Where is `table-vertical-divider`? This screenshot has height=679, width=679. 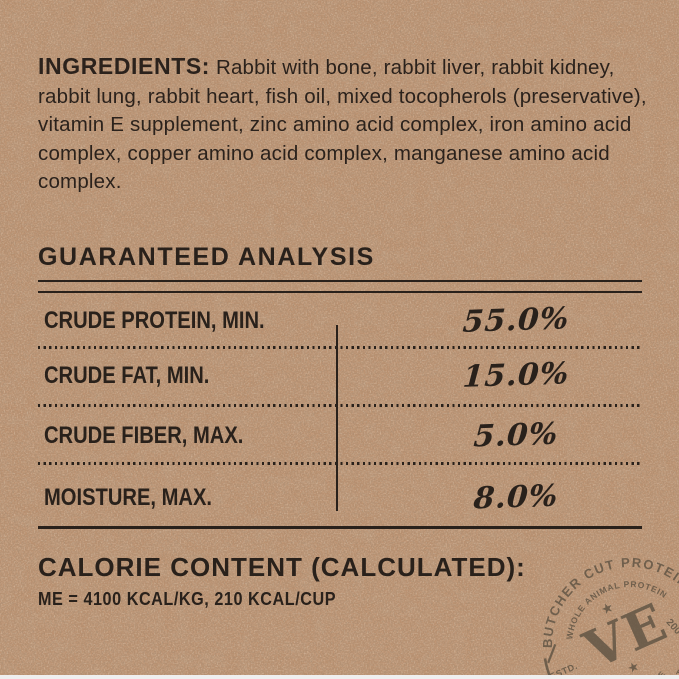
table-vertical-divider is located at coordinates (337, 418).